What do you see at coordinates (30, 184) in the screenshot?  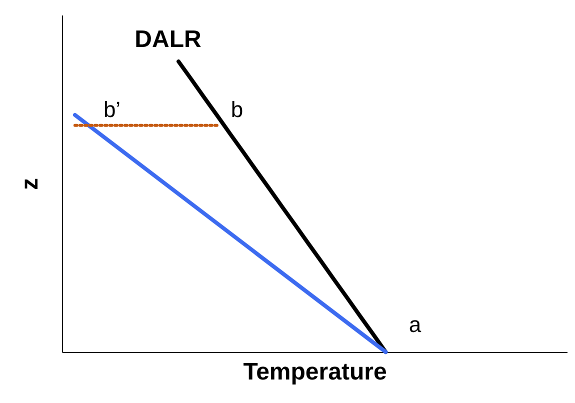 I see `y-axis-title: z` at bounding box center [30, 184].